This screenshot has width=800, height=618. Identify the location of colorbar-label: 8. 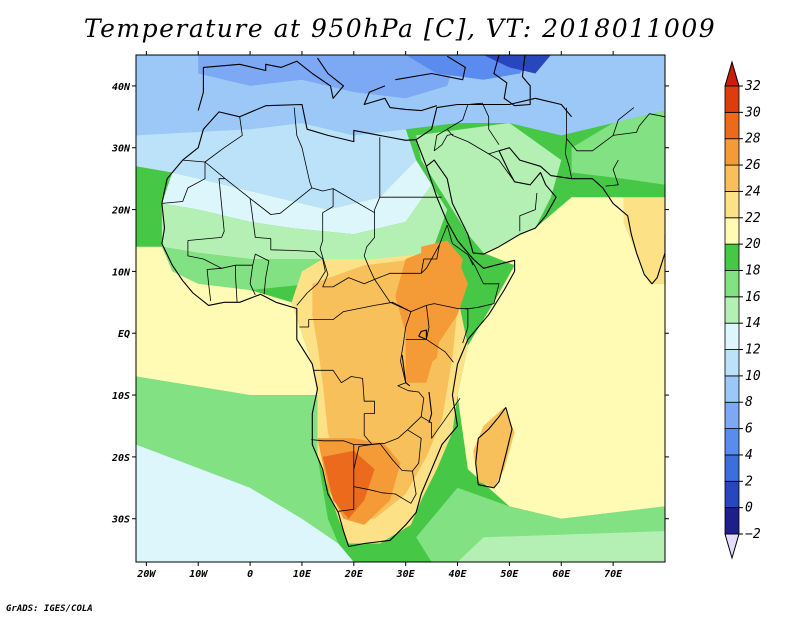
(749, 402).